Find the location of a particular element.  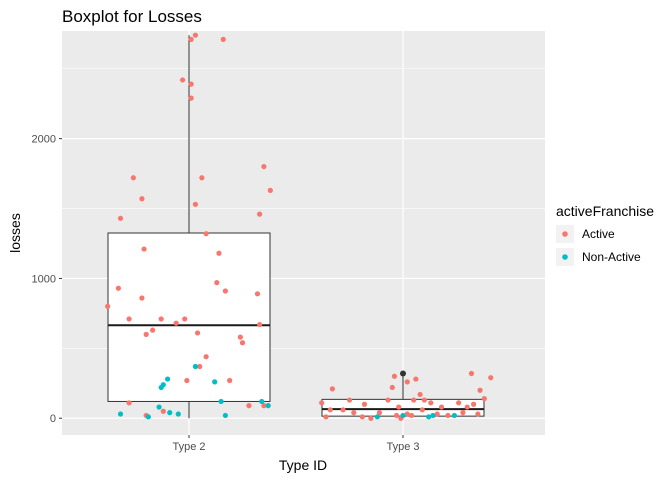

legend-entry-active: Active is located at coordinates (585, 234).